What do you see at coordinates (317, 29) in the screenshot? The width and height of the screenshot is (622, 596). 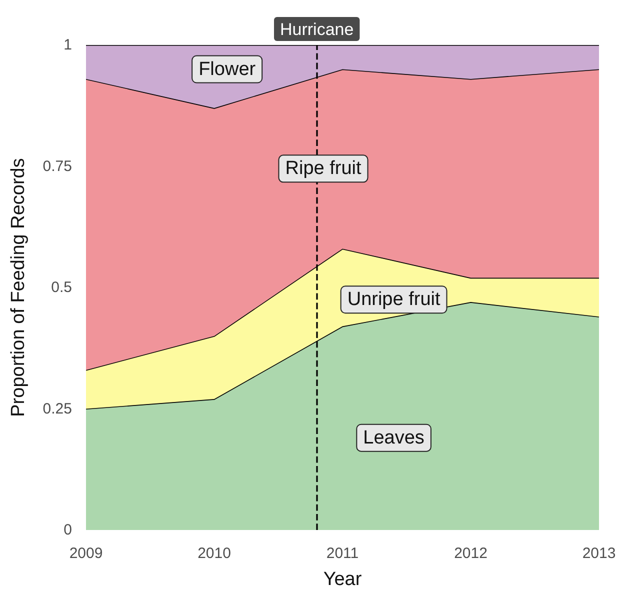 I see `ref-line-label: Hurricane` at bounding box center [317, 29].